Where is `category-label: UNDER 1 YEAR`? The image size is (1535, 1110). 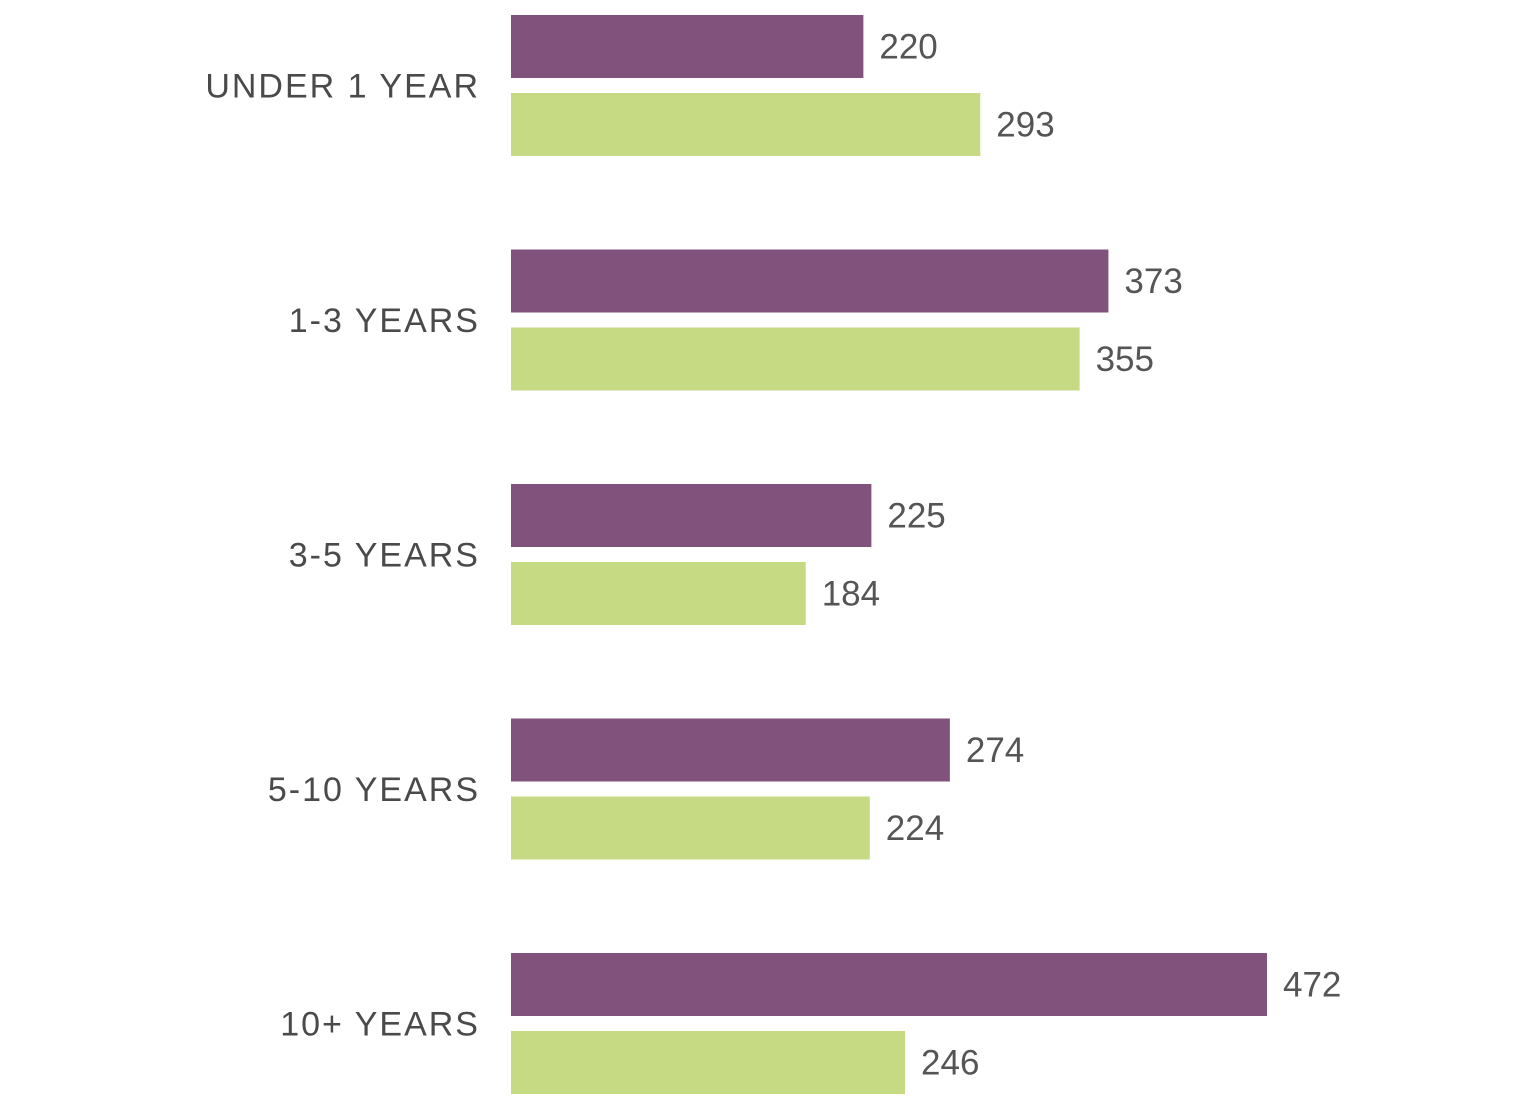
category-label: UNDER 1 YEAR is located at coordinates (342, 87).